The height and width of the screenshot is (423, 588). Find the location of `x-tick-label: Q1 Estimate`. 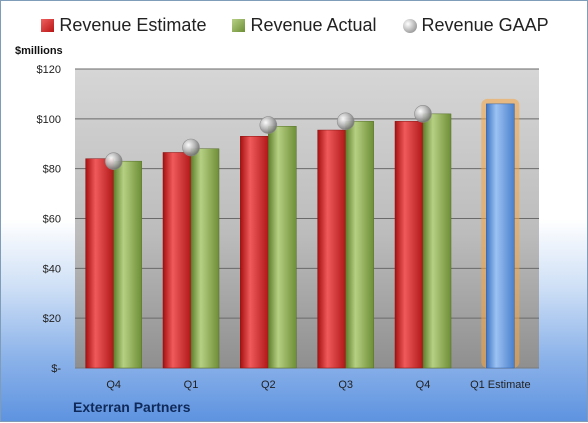

x-tick-label: Q1 Estimate is located at coordinates (500, 385).